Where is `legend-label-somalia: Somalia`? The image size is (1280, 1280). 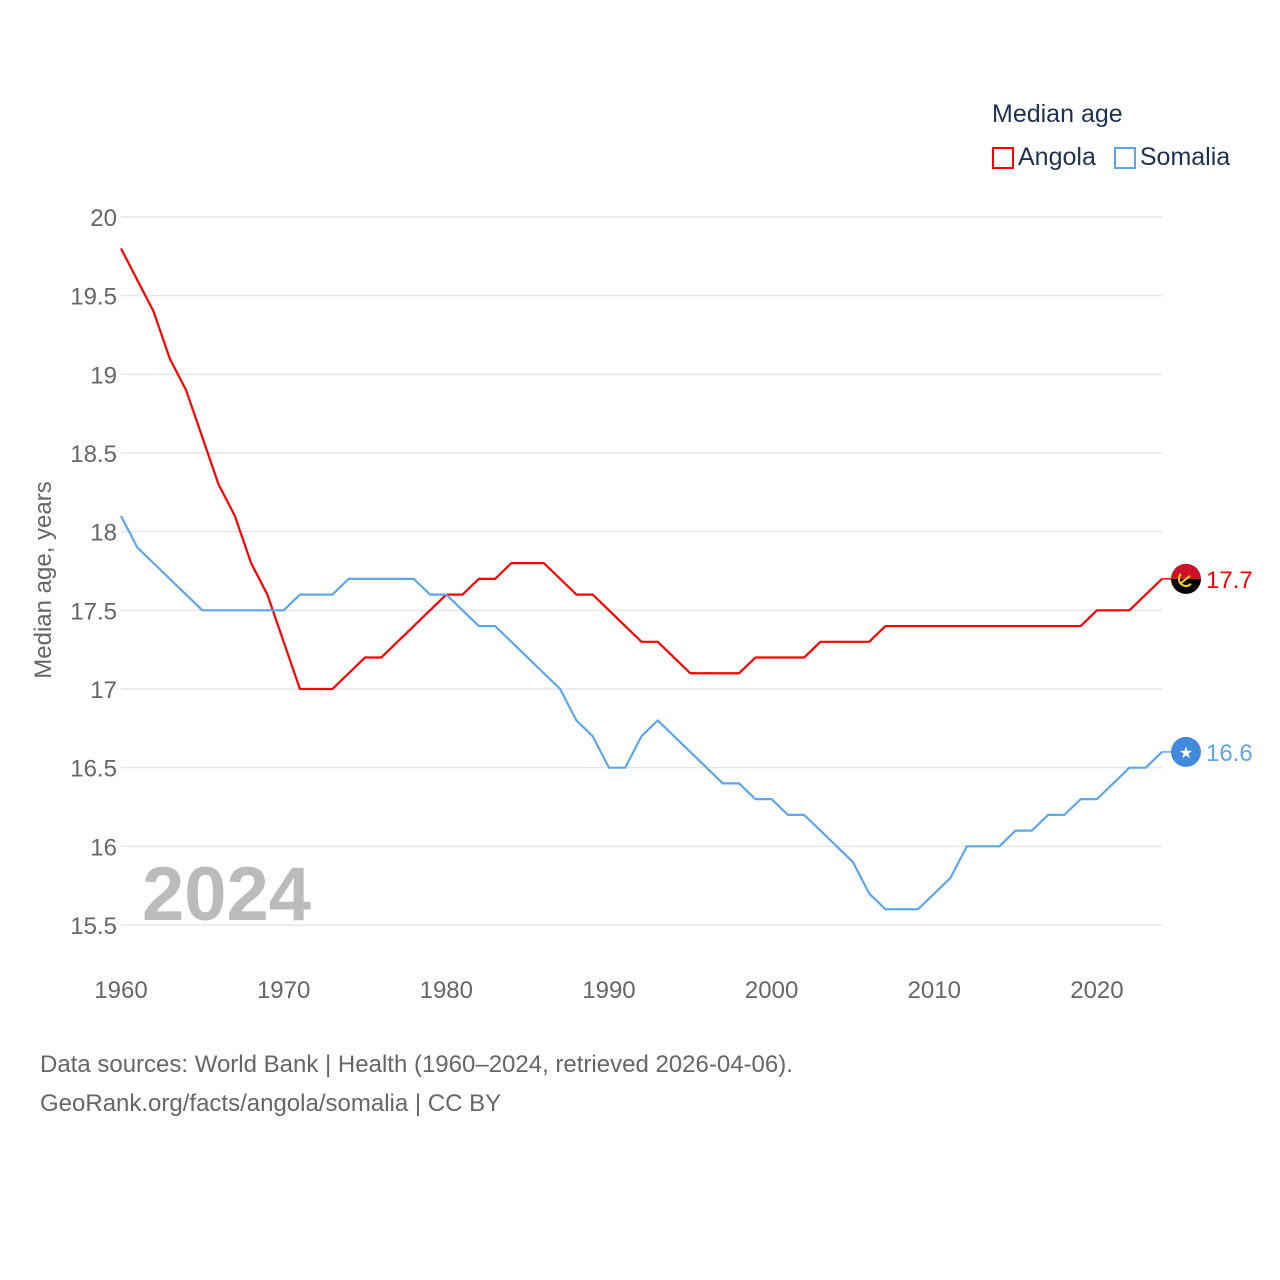 legend-label-somalia: Somalia is located at coordinates (1185, 157).